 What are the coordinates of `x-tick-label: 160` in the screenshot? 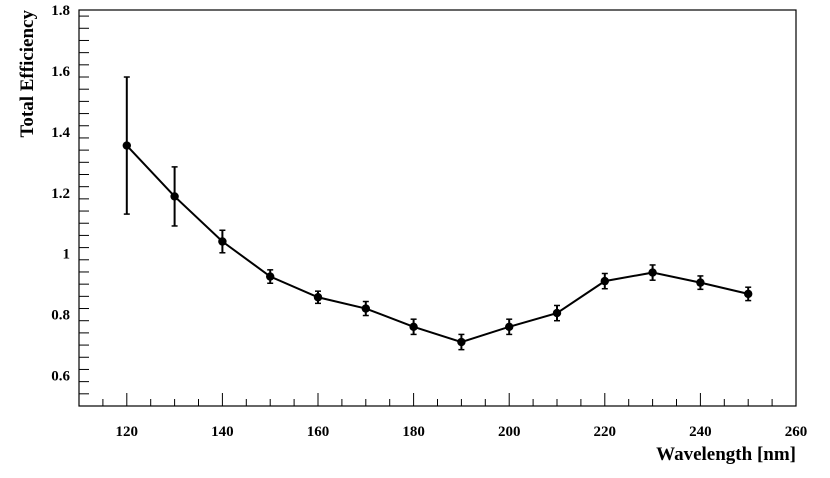 It's located at (318, 432).